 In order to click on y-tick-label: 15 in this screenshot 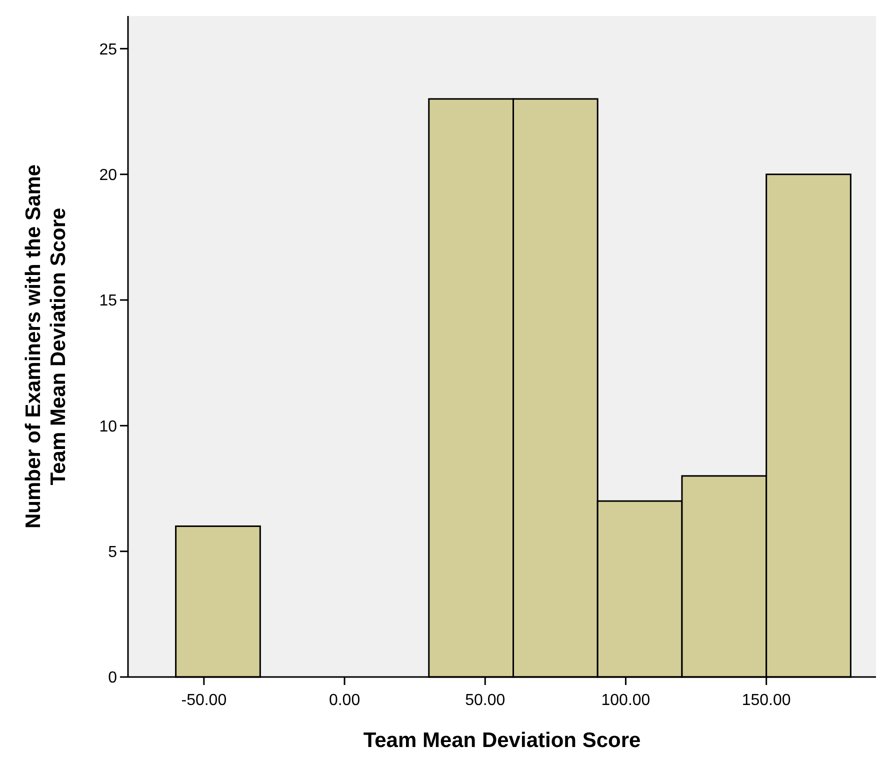, I will do `click(108, 301)`.